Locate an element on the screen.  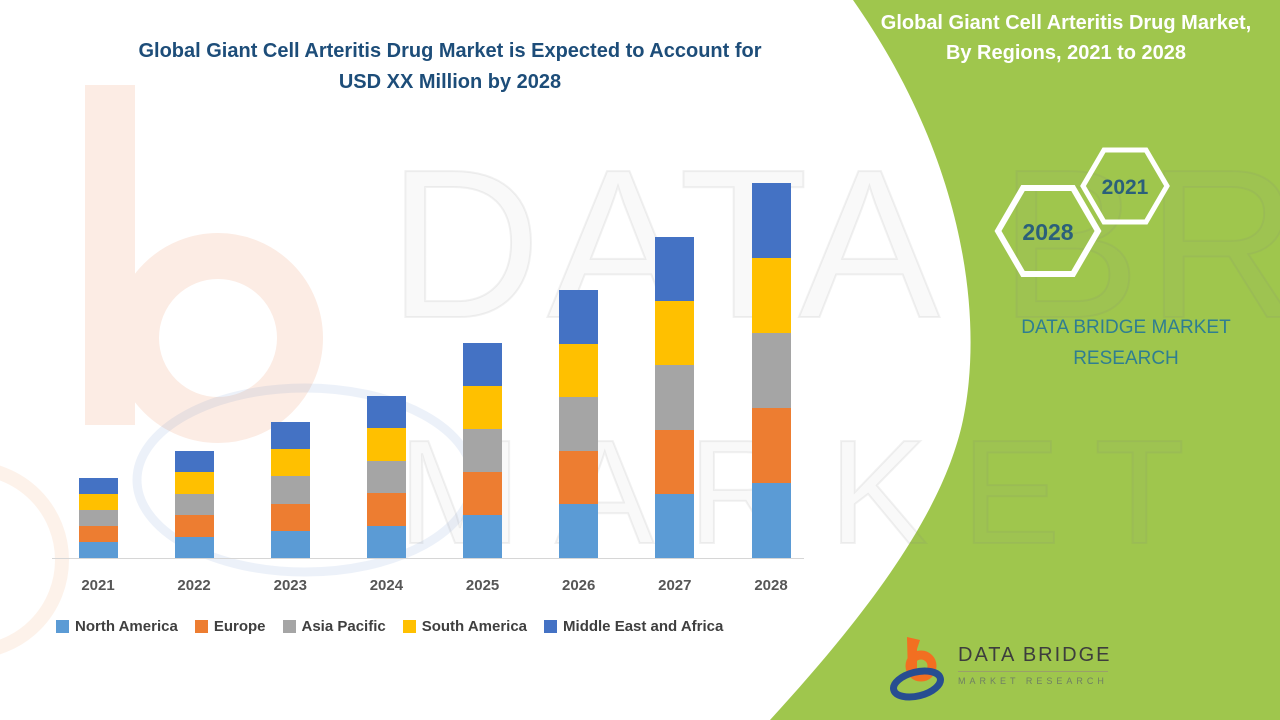
x-axis-label-2021: 2021 is located at coordinates (98, 585).